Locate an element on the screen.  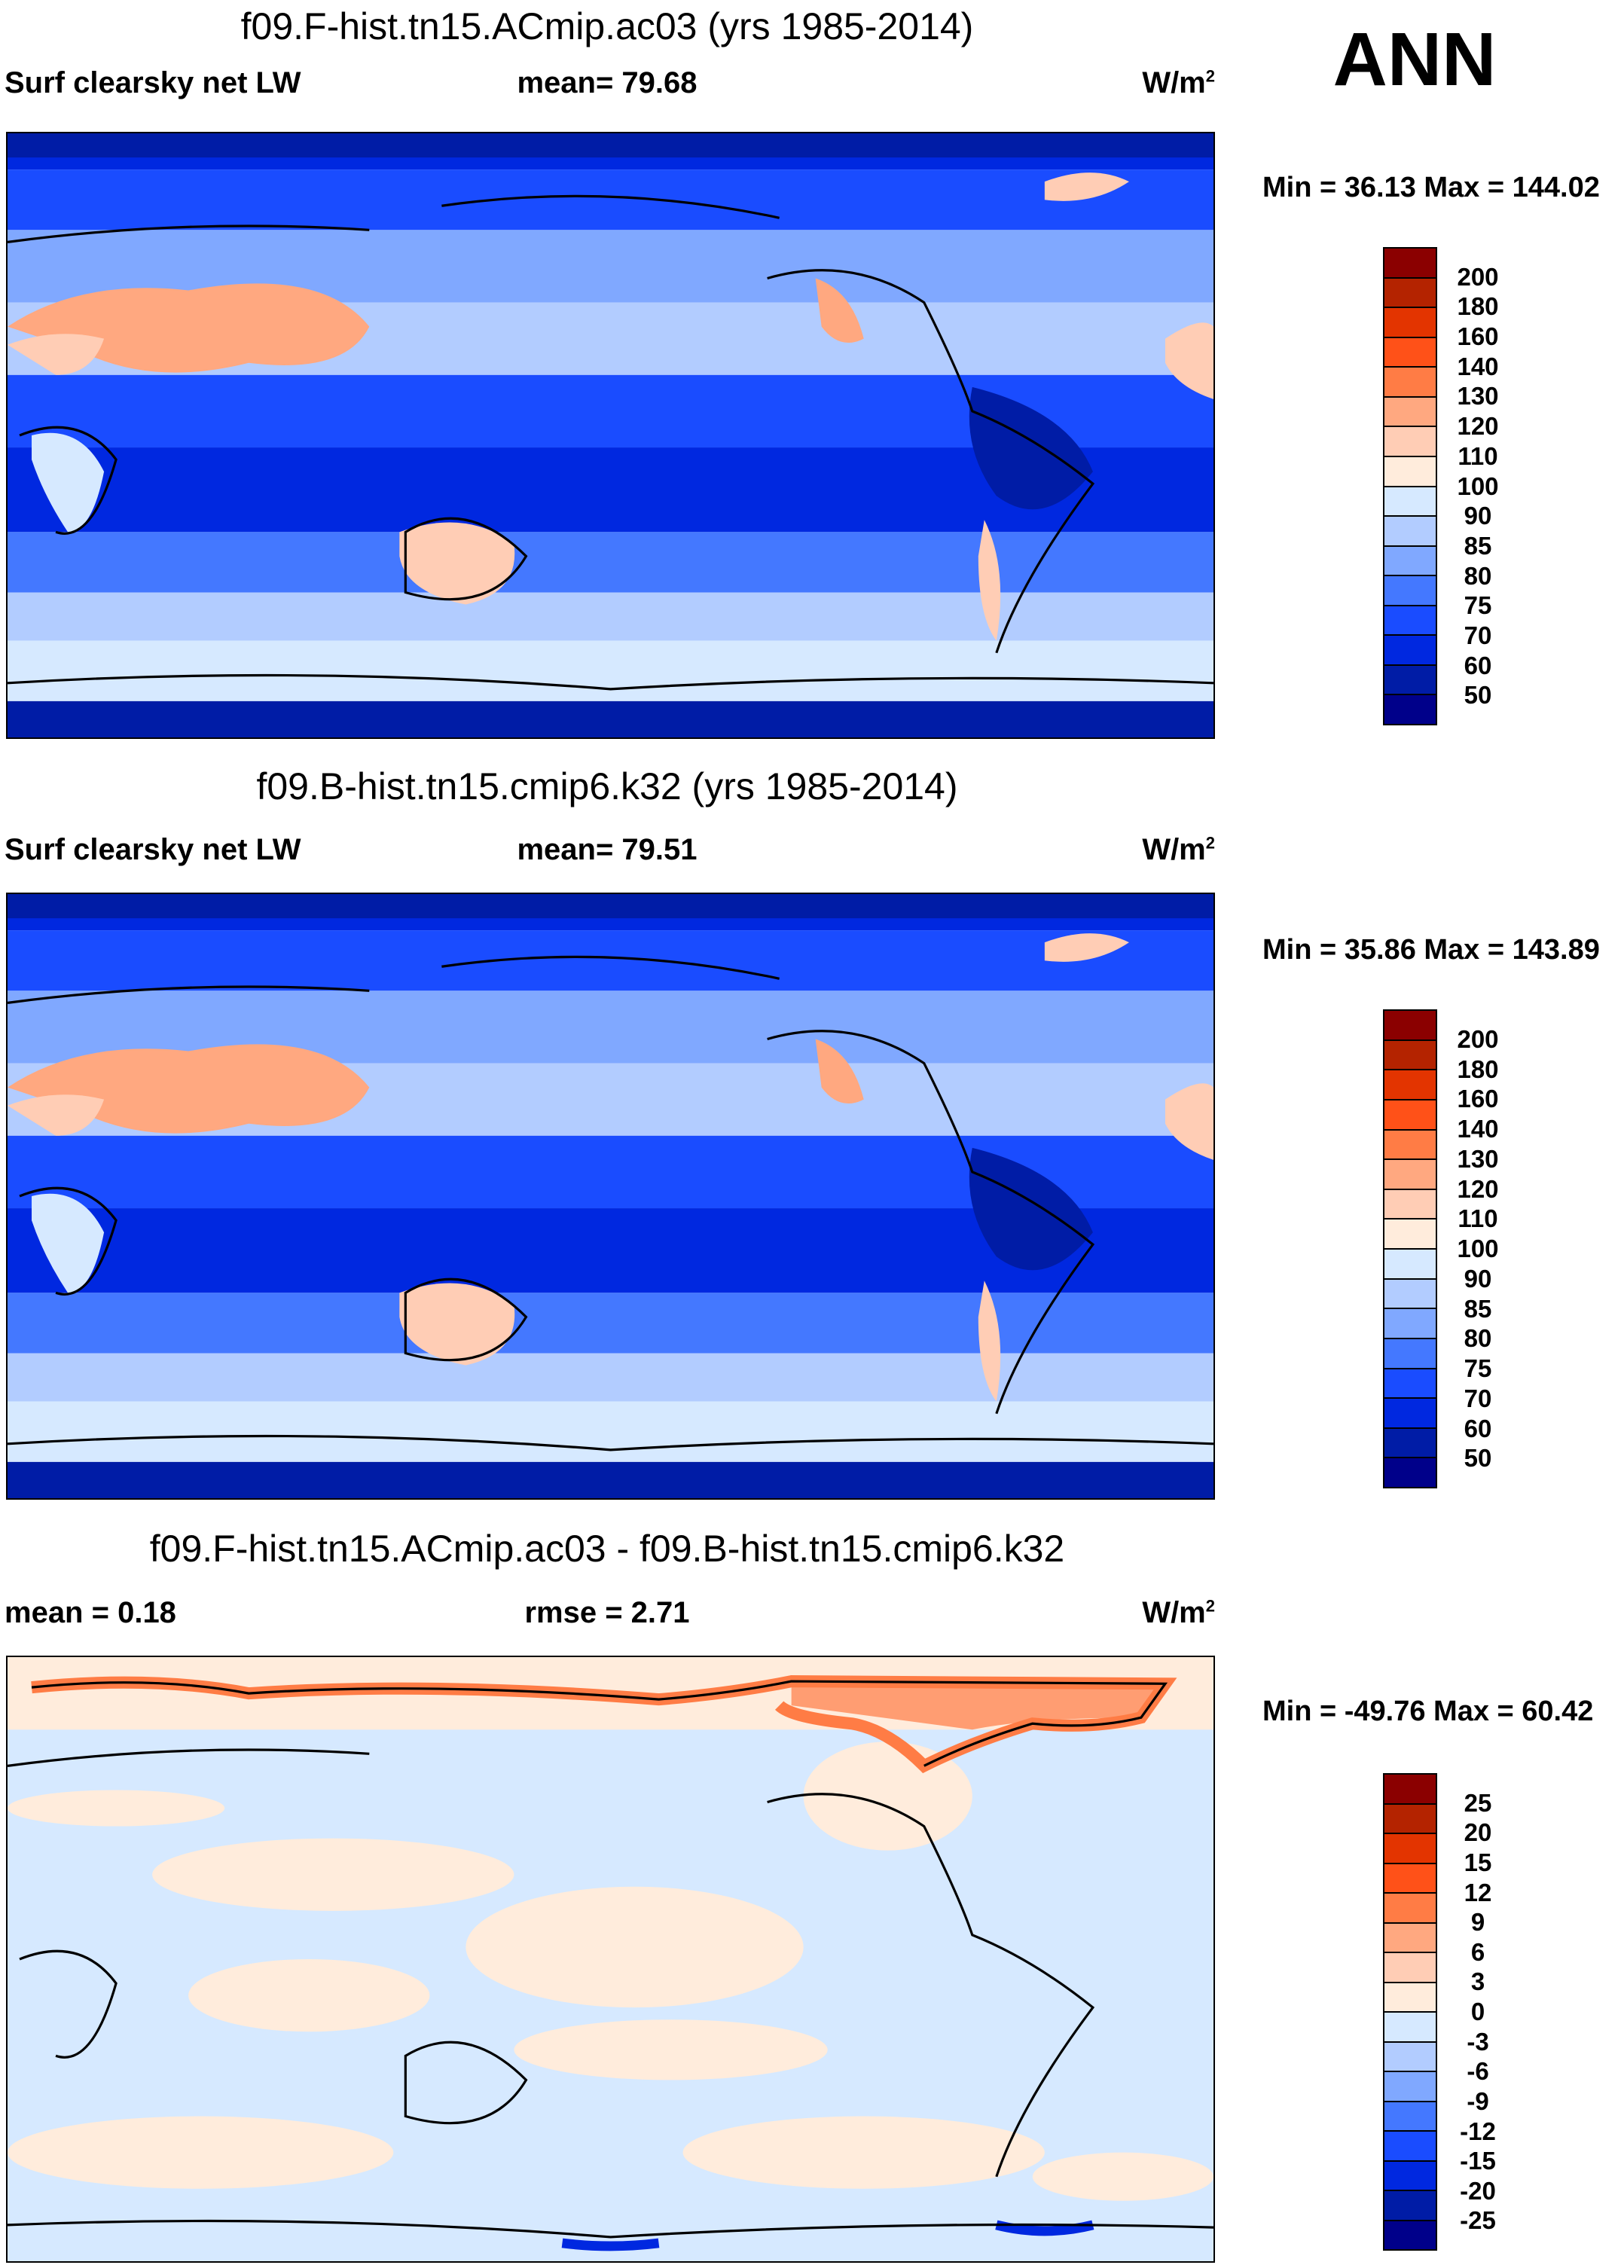
min-max-label: Min = -49.76 Max = 60.42 is located at coordinates (1428, 1711).